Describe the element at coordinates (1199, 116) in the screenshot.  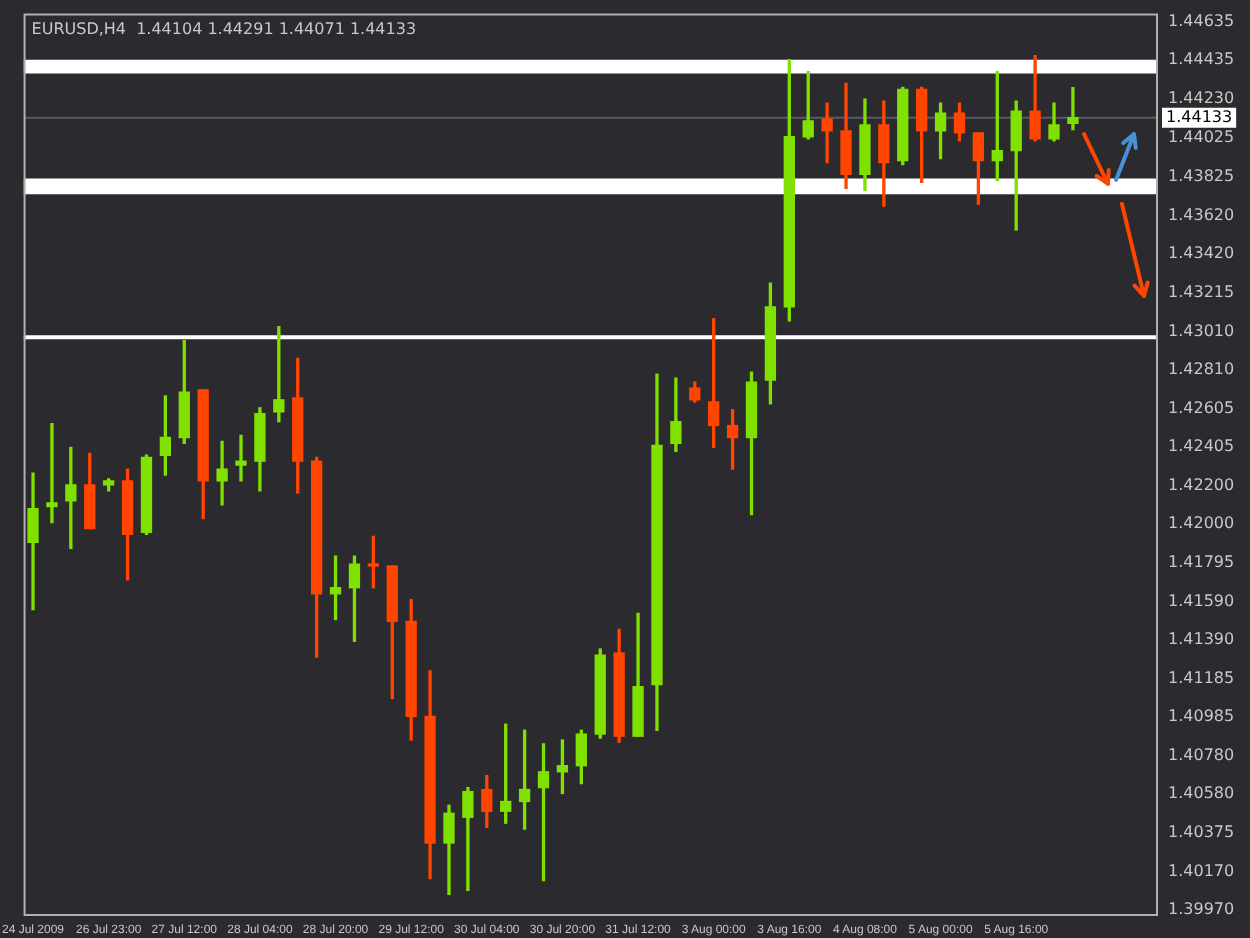
I see `ref-line-label: 1.44133` at that location.